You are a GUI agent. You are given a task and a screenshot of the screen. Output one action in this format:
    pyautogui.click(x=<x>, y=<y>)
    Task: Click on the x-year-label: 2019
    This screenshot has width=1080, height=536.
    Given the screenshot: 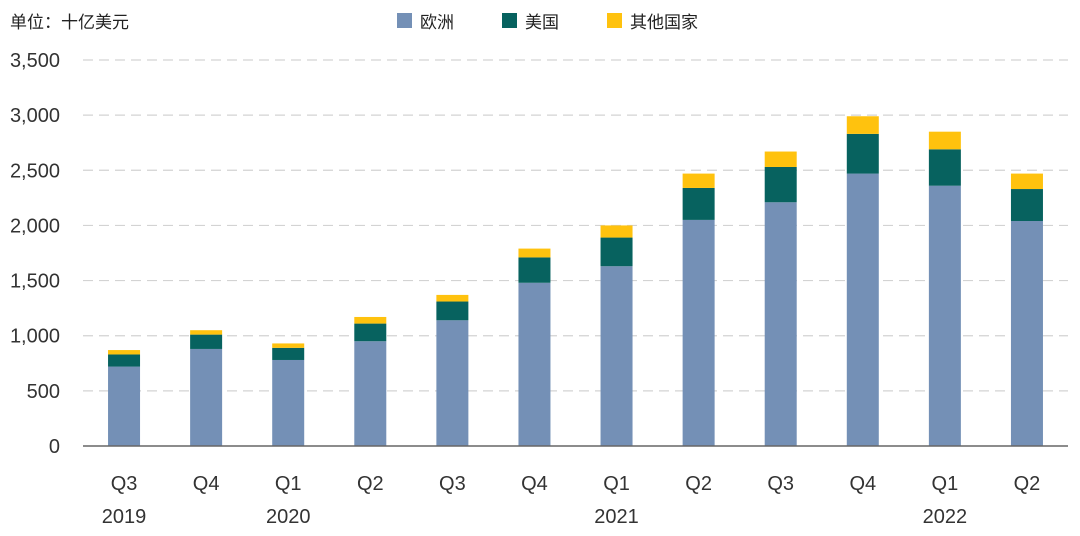 What is the action you would take?
    pyautogui.click(x=124, y=517)
    